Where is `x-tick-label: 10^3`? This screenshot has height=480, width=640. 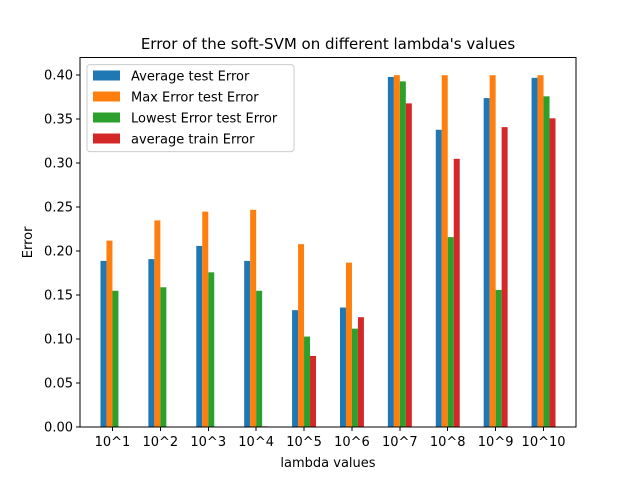
x-tick-label: 10^3 is located at coordinates (208, 442).